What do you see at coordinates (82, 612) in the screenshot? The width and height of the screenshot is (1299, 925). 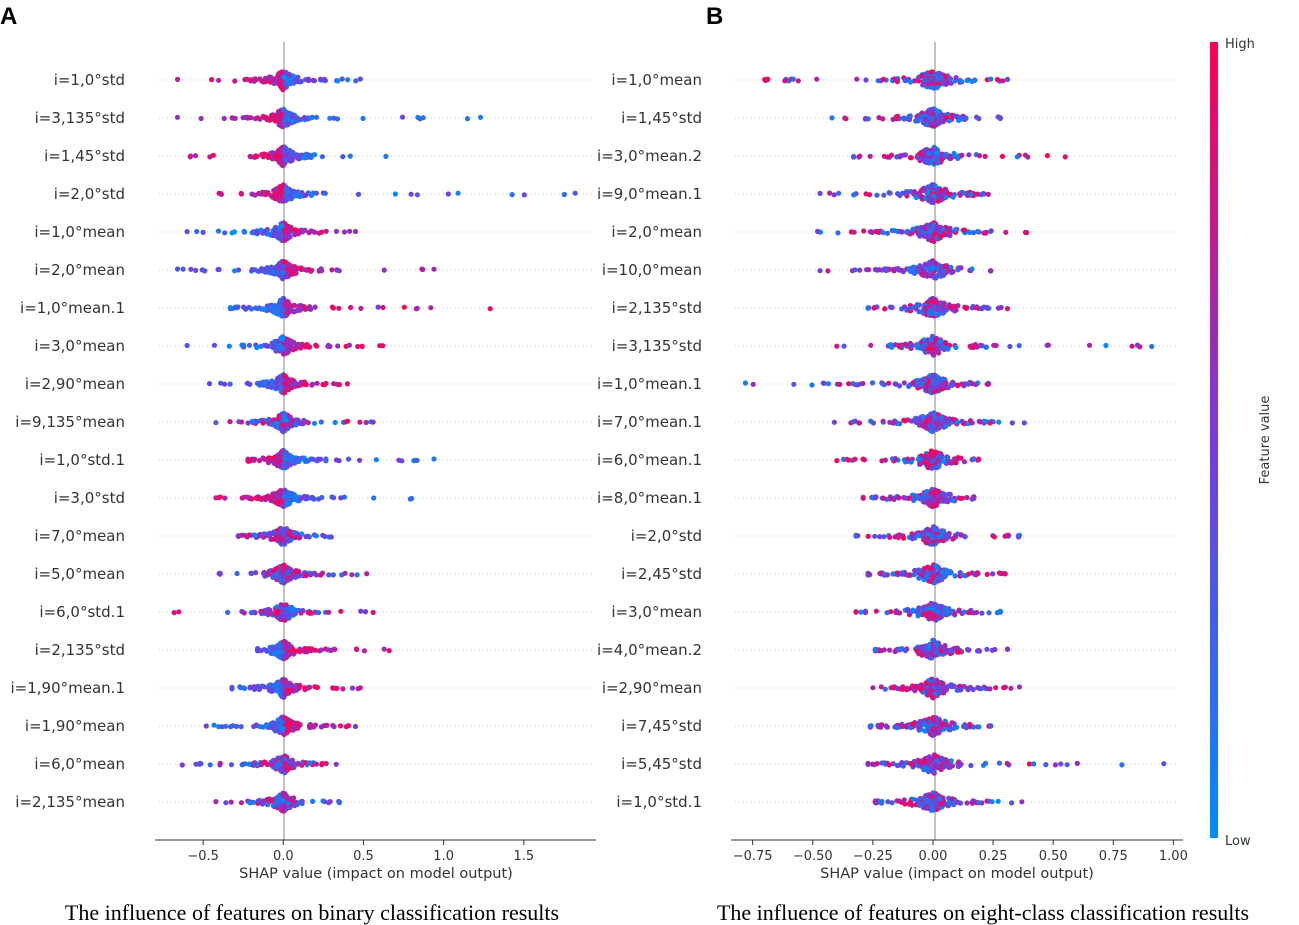 I see `feature-label: i=6,0°std.1` at bounding box center [82, 612].